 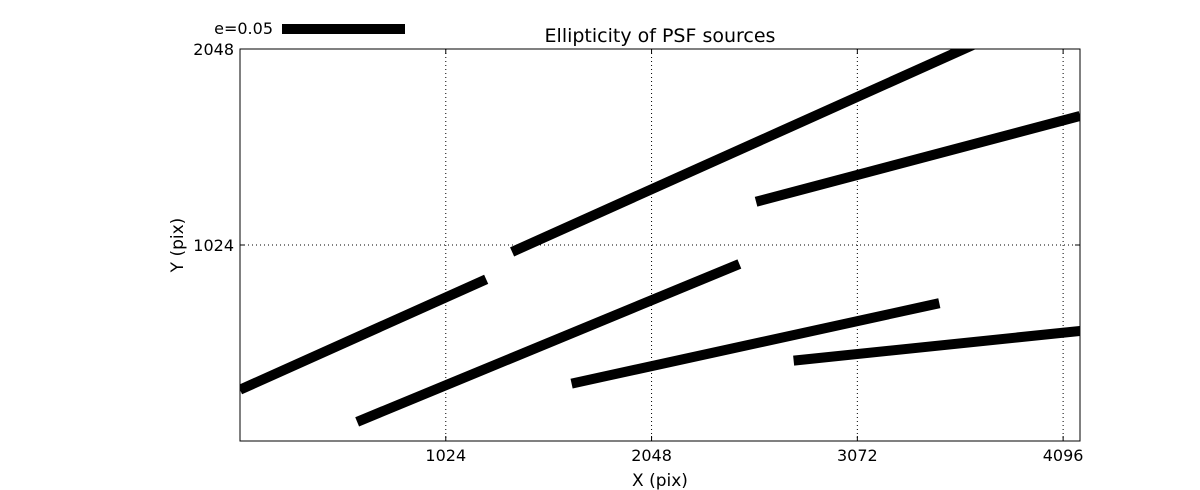 I want to click on x-tick-label: 2048, so click(x=651, y=455).